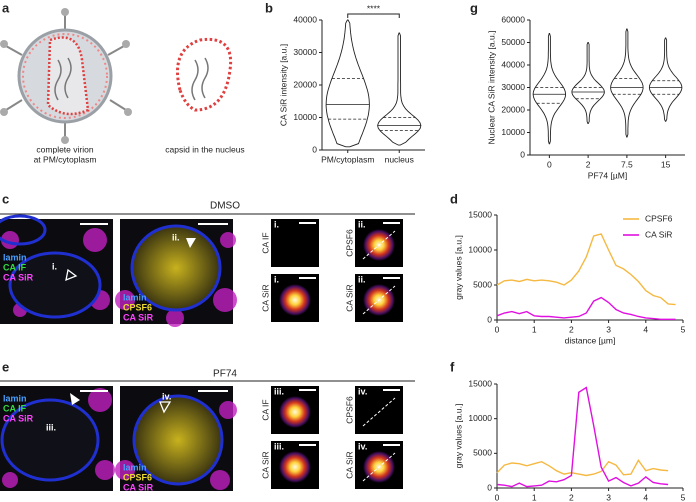 The height and width of the screenshot is (502, 696). What do you see at coordinates (607, 175) in the screenshot?
I see `x-axis-label: PF74 [µM]` at bounding box center [607, 175].